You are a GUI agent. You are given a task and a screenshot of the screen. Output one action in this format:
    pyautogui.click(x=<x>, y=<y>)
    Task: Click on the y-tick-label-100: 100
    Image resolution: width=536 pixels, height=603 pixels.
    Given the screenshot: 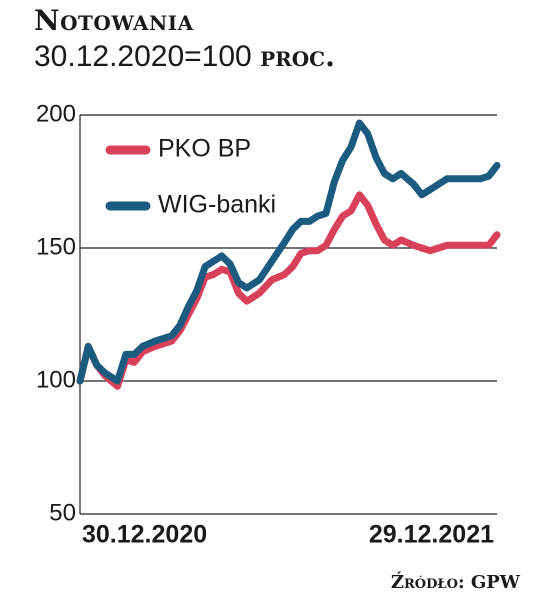 What is the action you would take?
    pyautogui.click(x=56, y=379)
    